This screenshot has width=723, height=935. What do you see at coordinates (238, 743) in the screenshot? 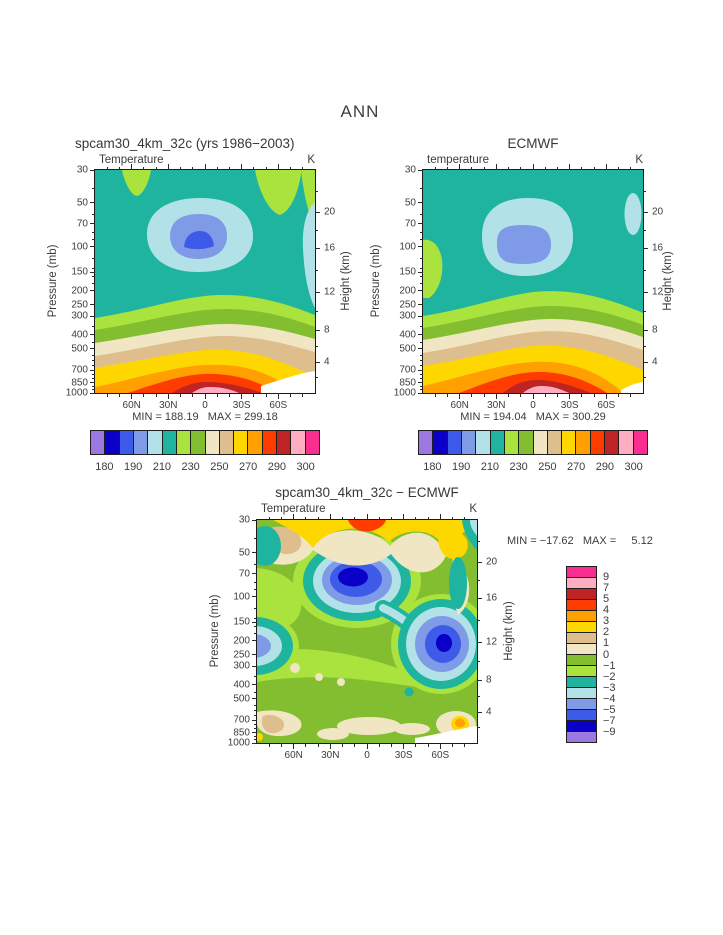
I see `pressure-tick-label: 1000` at bounding box center [238, 743].